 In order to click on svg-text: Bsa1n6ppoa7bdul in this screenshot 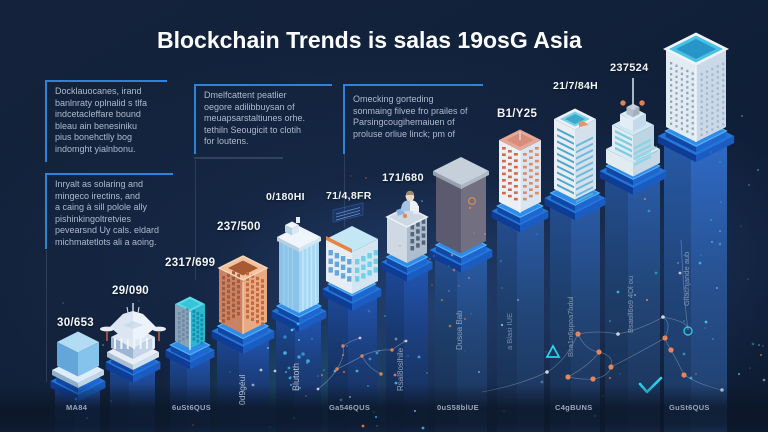, I will do `click(570, 326)`.